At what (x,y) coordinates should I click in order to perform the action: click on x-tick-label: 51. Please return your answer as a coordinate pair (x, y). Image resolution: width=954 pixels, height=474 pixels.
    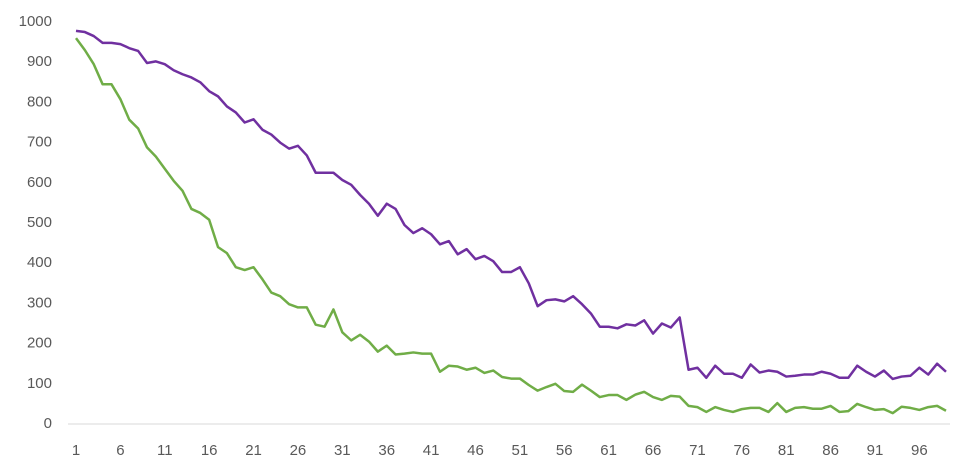
    Looking at the image, I should click on (520, 450).